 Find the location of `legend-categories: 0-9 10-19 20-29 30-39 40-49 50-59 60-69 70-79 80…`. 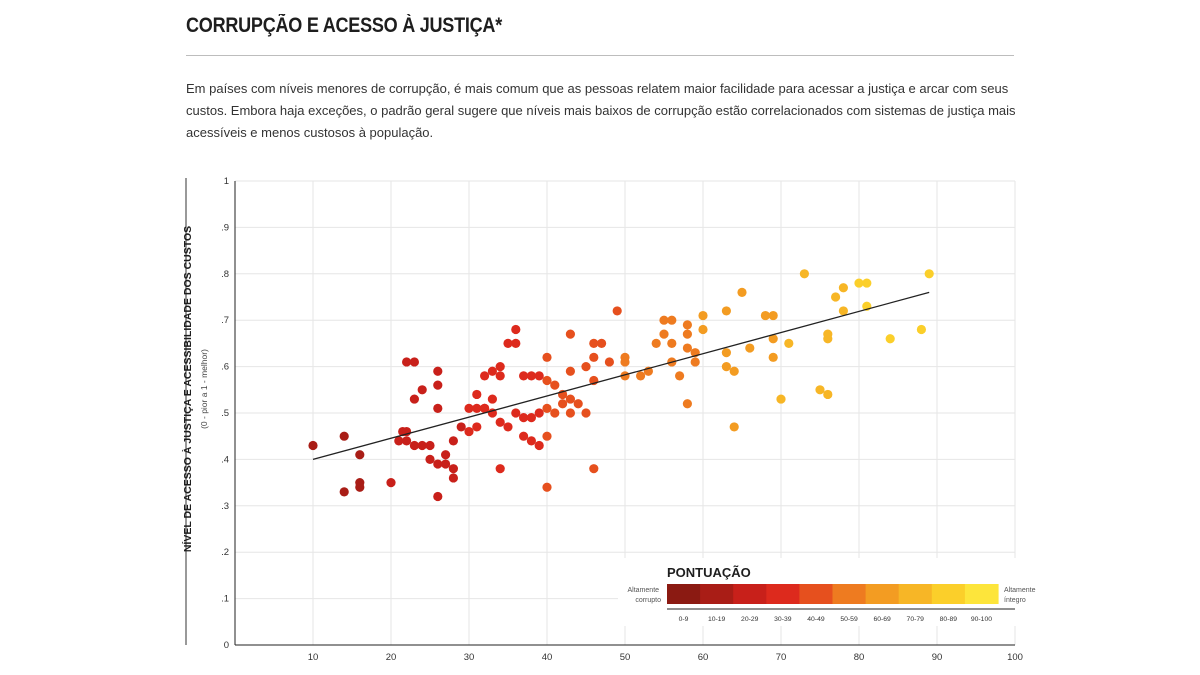

legend-categories: 0-9 10-19 20-29 30-39 40-49 50-59 60-69 70-79 80… is located at coordinates (836, 619).